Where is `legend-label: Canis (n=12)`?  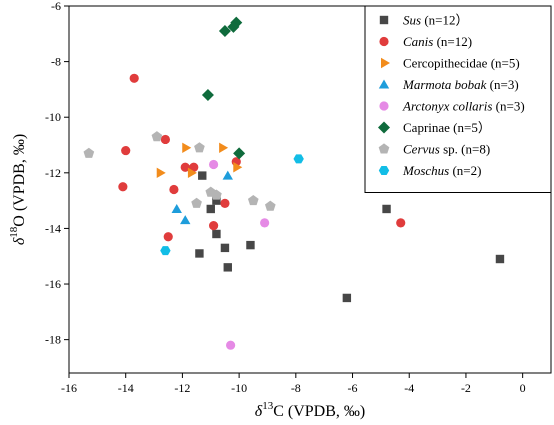 legend-label: Canis (n=12) is located at coordinates (437, 41).